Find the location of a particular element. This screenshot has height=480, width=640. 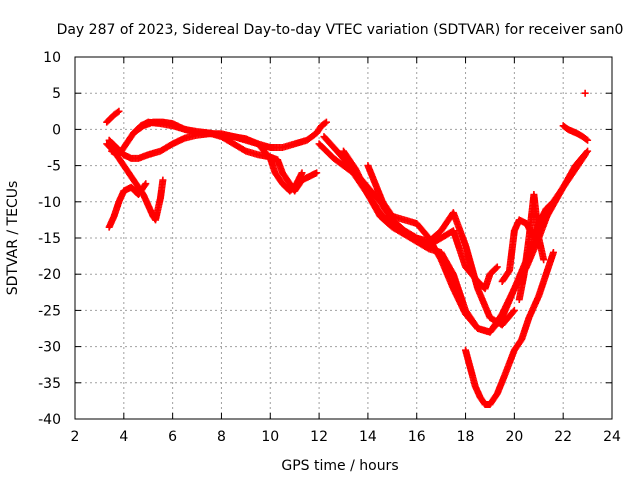

x-tick-label: 22 is located at coordinates (563, 437).